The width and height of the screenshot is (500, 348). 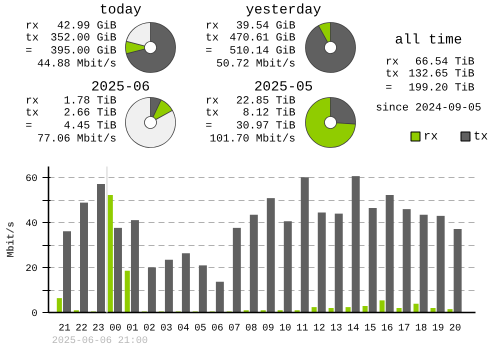 What do you see at coordinates (268, 329) in the screenshot?
I see `x-tick-label: 09` at bounding box center [268, 329].